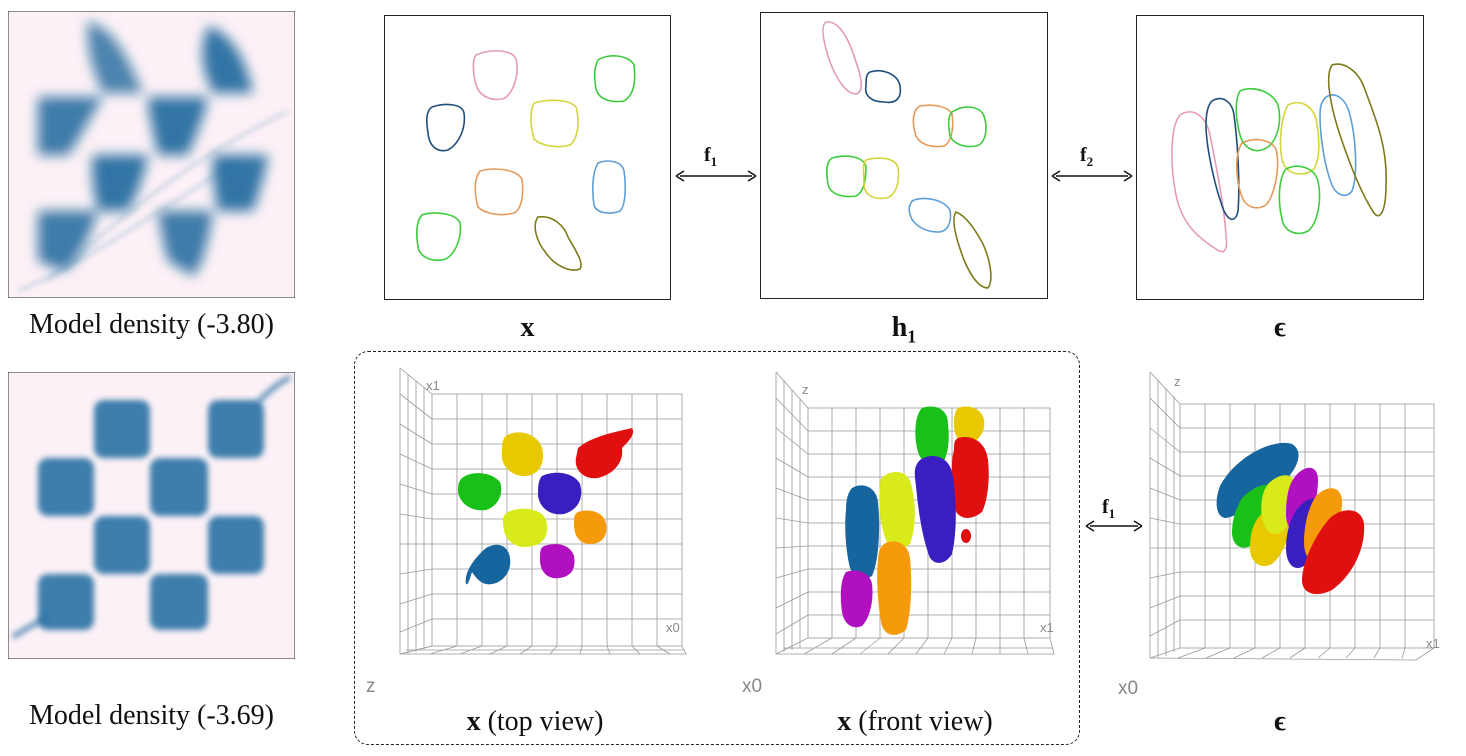  Describe the element at coordinates (151, 515) in the screenshot. I see `density-image-bottom` at that location.